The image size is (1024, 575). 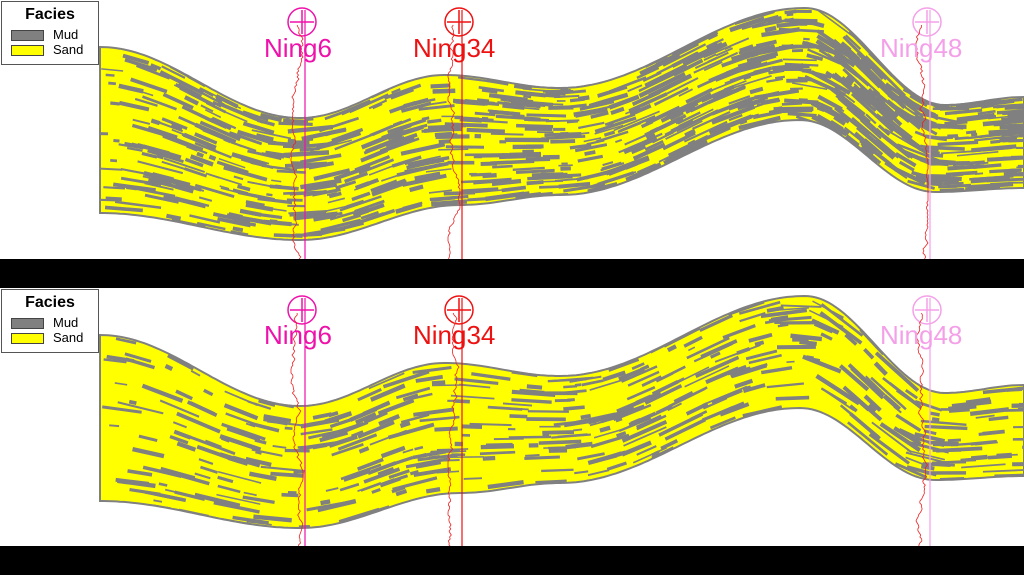 I want to click on legend-label: Mud, so click(x=66, y=34).